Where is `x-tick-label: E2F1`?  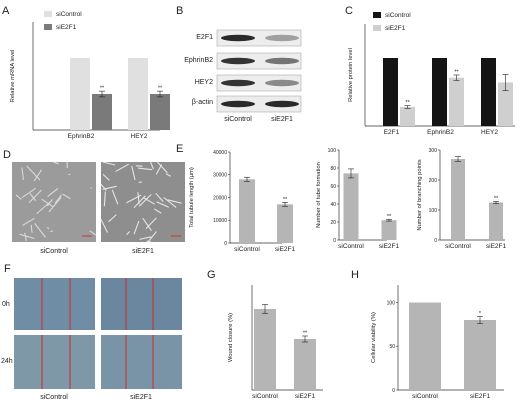
x-tick-label: E2F1 is located at coordinates (392, 132).